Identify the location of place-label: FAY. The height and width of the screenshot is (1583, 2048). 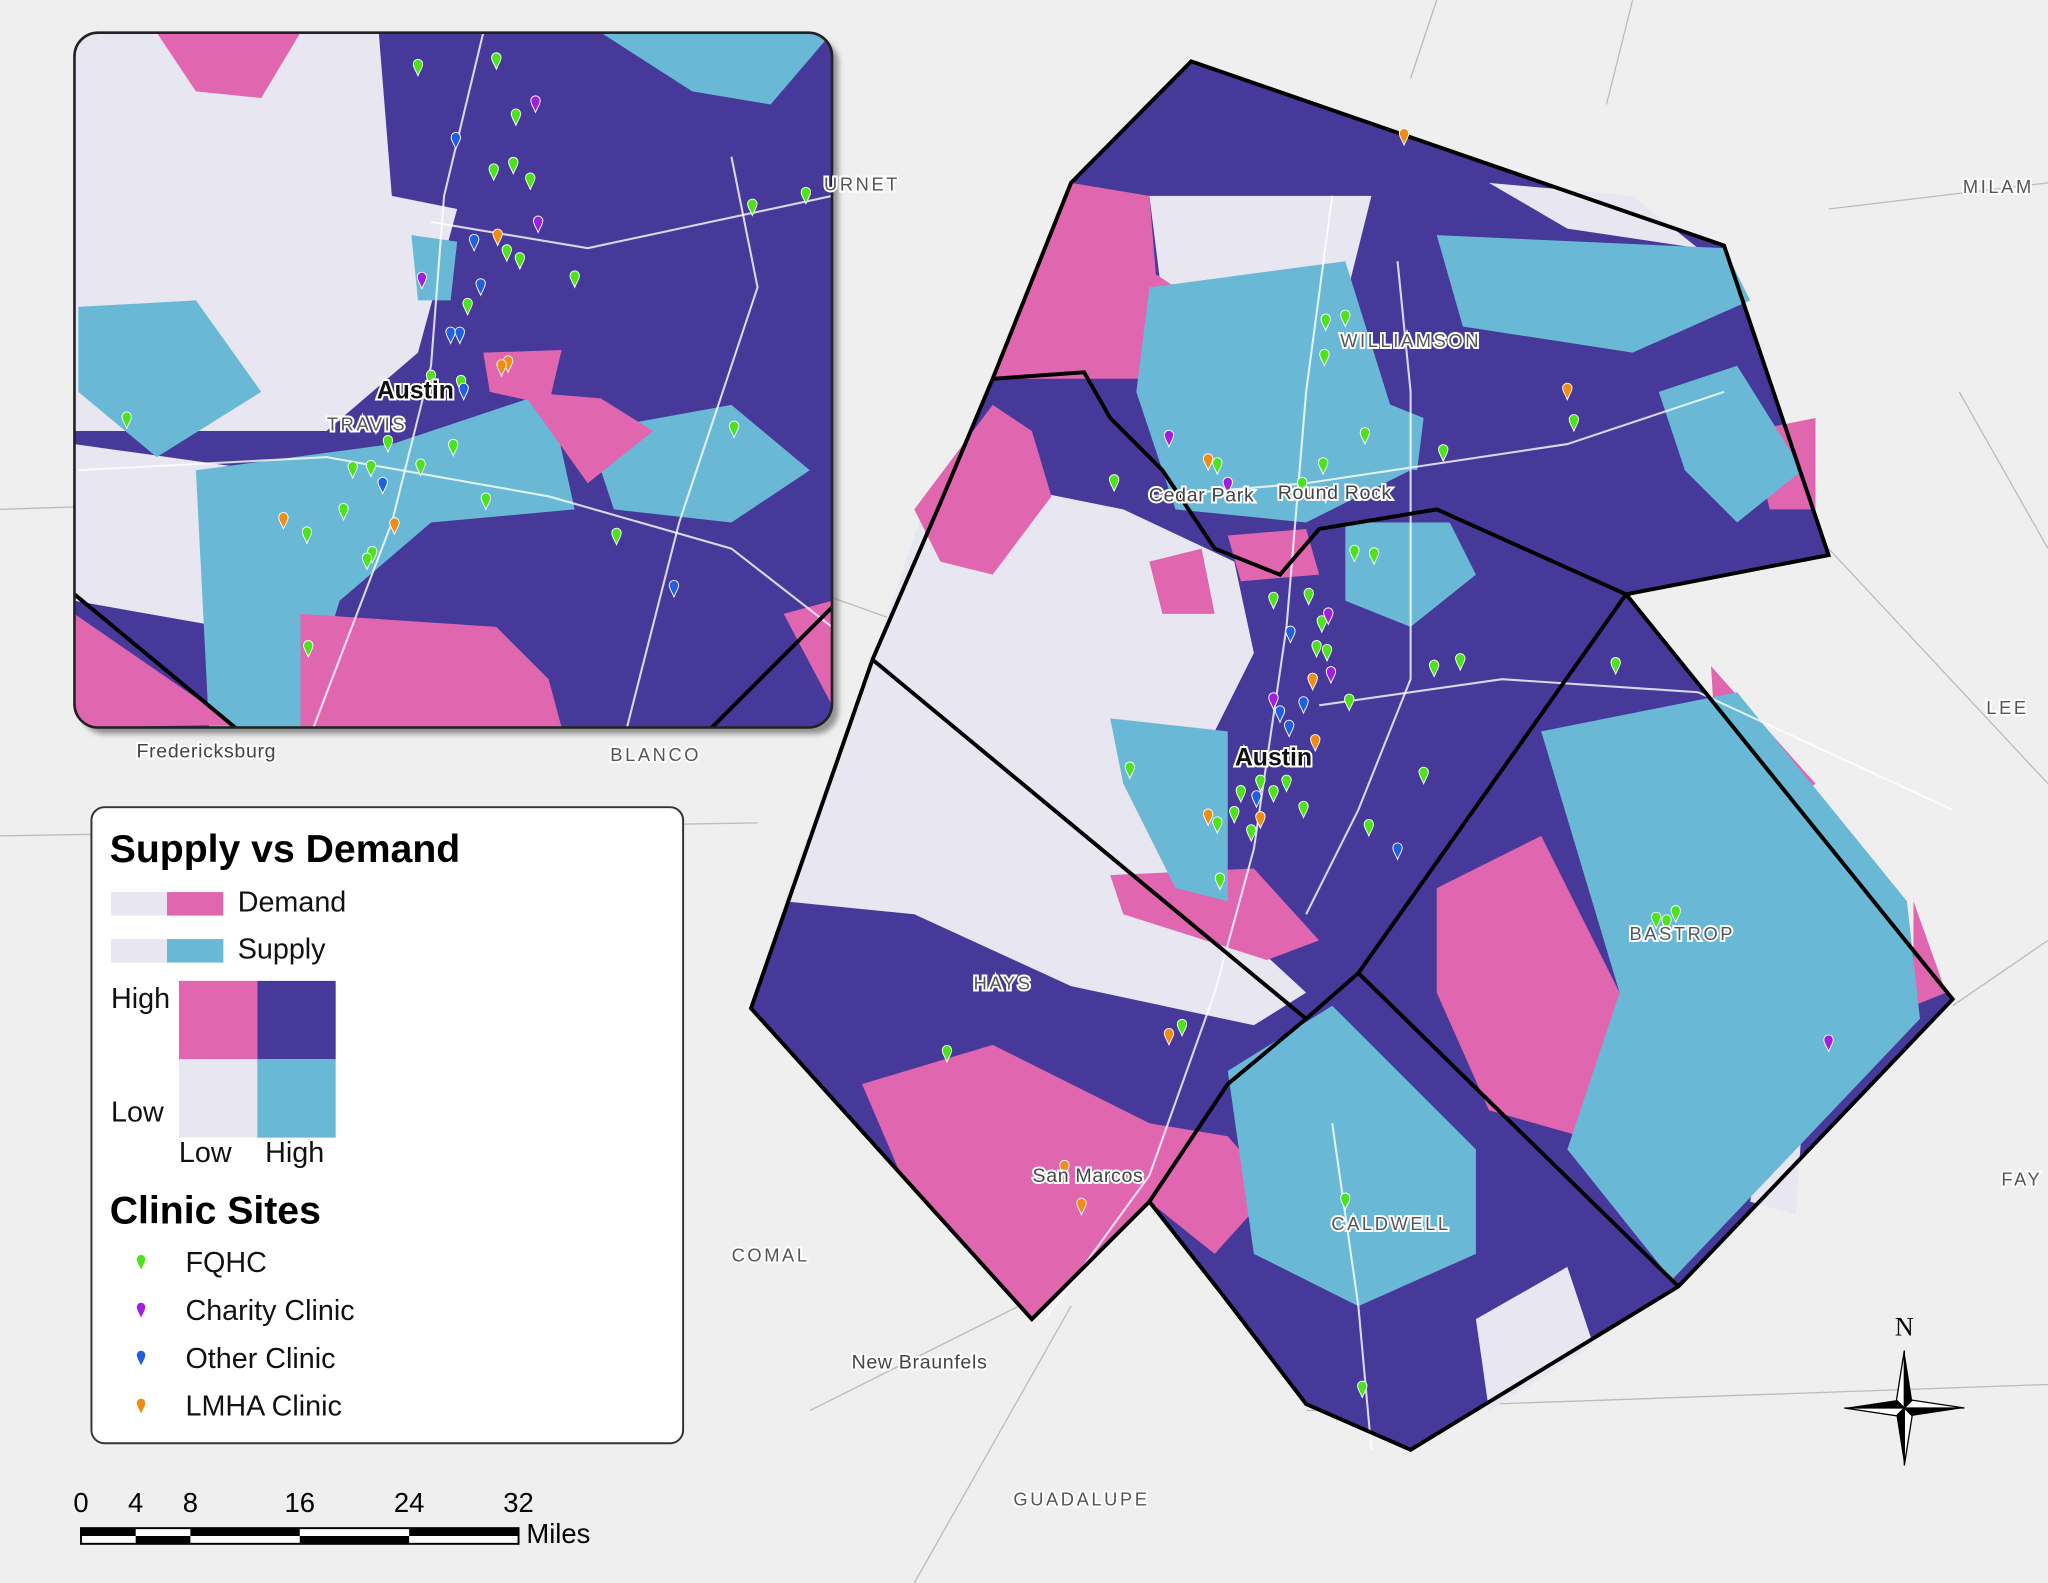
(2021, 1179).